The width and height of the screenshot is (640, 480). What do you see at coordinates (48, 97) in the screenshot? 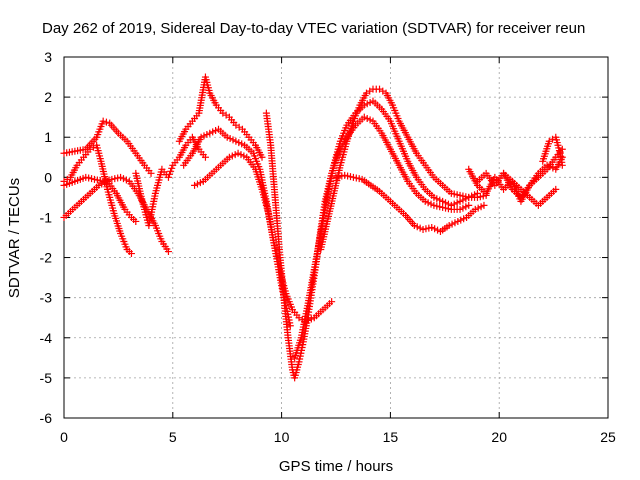
I see `y-tick-label: 2` at bounding box center [48, 97].